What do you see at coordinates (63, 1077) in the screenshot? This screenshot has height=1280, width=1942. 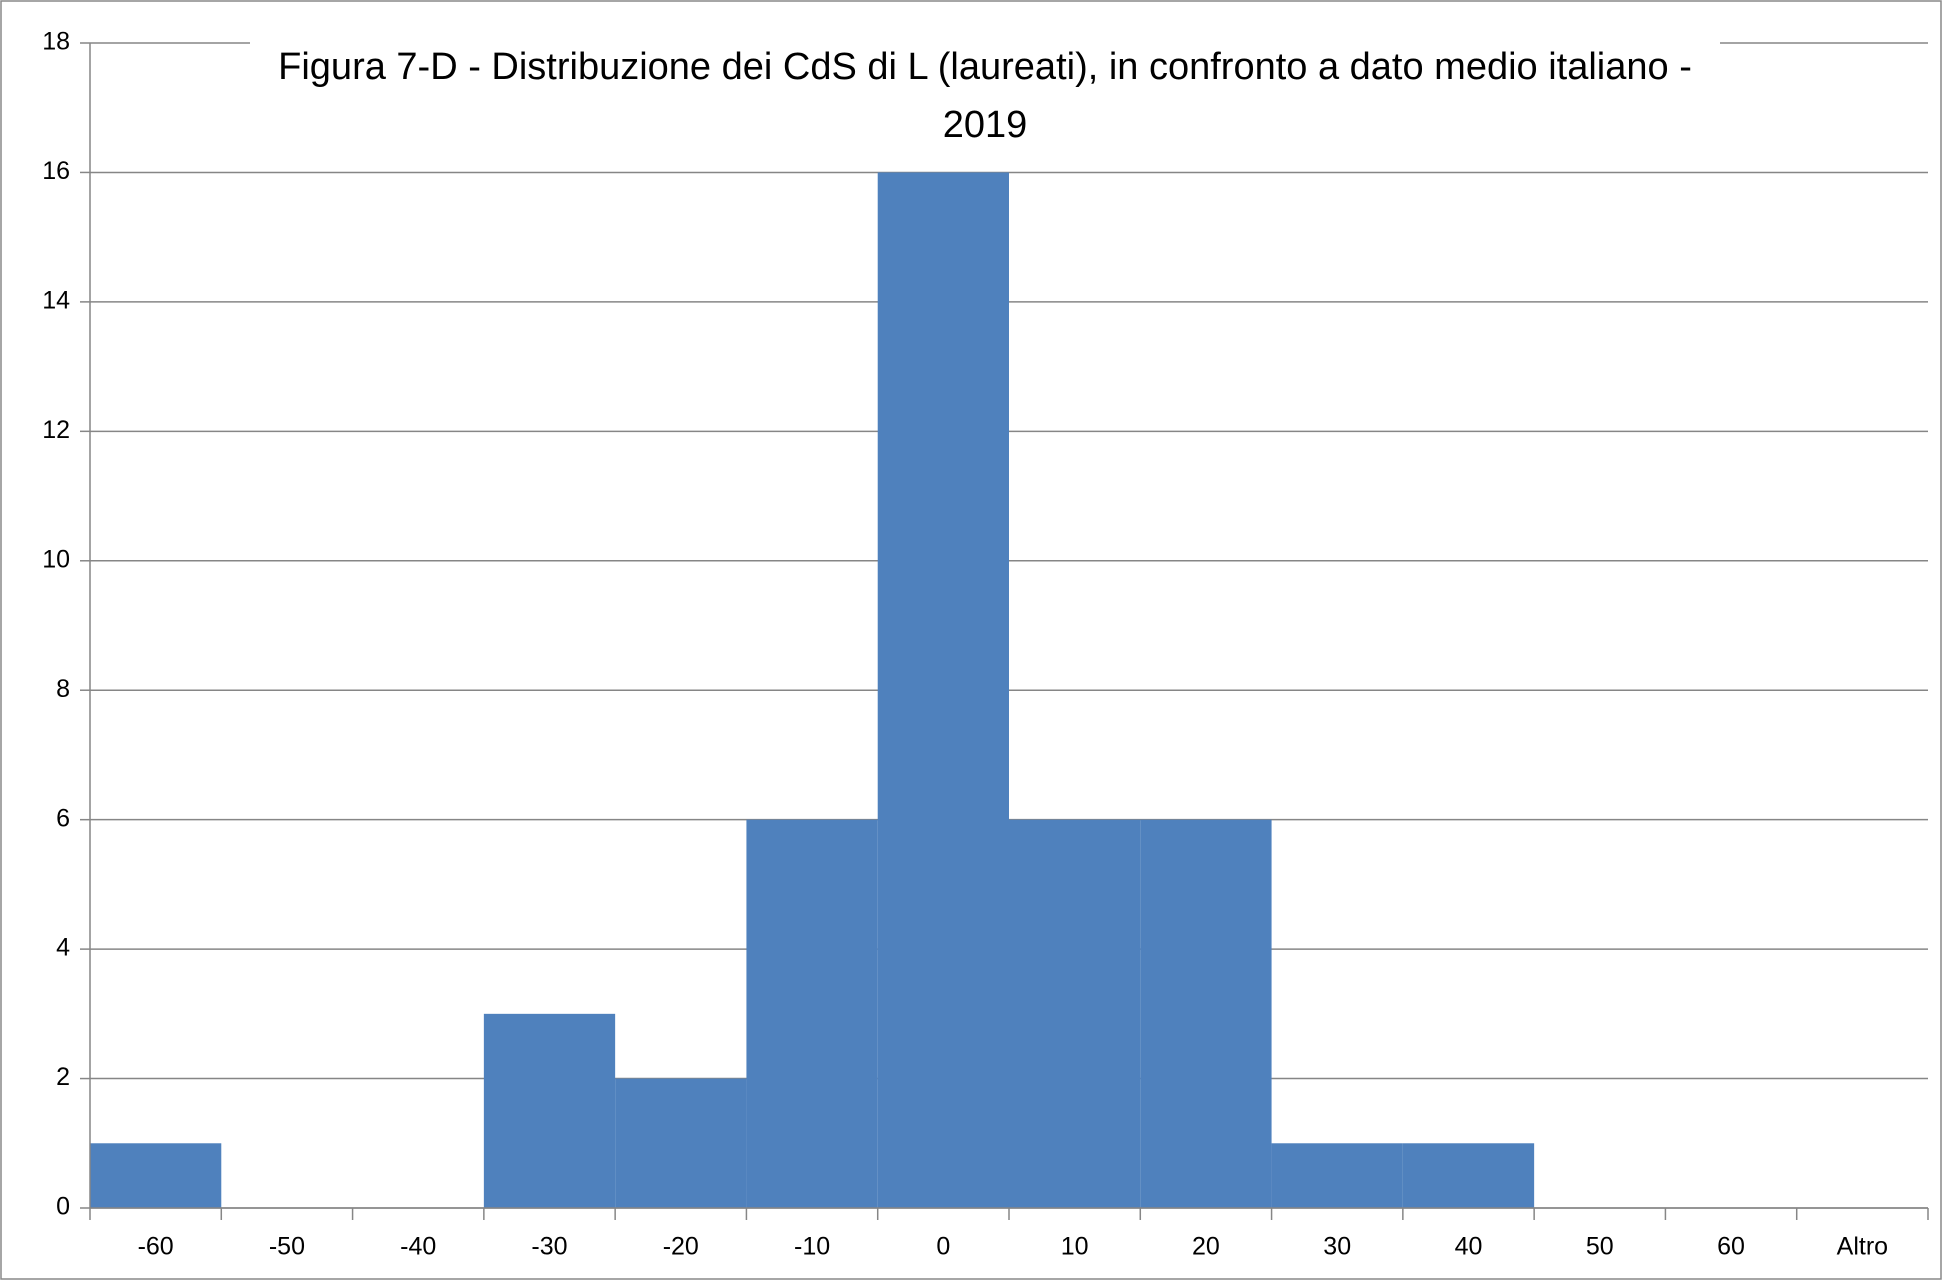 I see `y-tick-label: 2` at bounding box center [63, 1077].